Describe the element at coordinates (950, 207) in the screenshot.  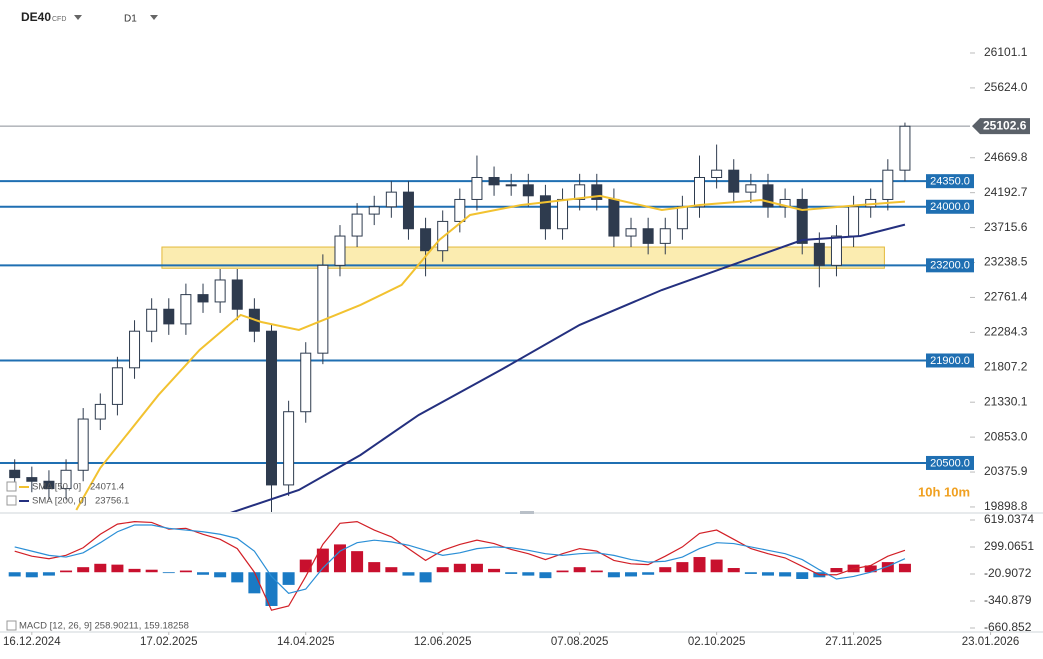
I see `level-label: 24000.0` at that location.